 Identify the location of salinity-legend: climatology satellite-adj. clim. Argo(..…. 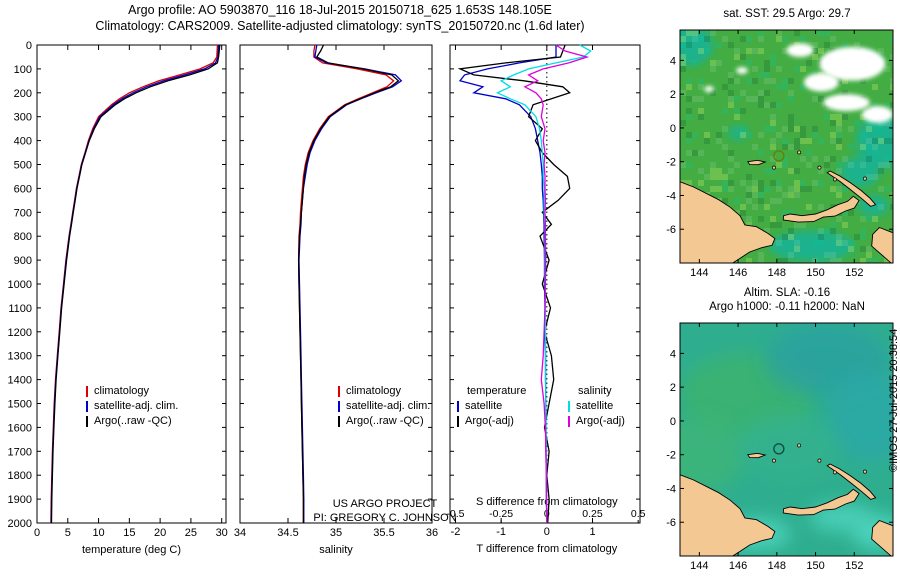
(384, 406).